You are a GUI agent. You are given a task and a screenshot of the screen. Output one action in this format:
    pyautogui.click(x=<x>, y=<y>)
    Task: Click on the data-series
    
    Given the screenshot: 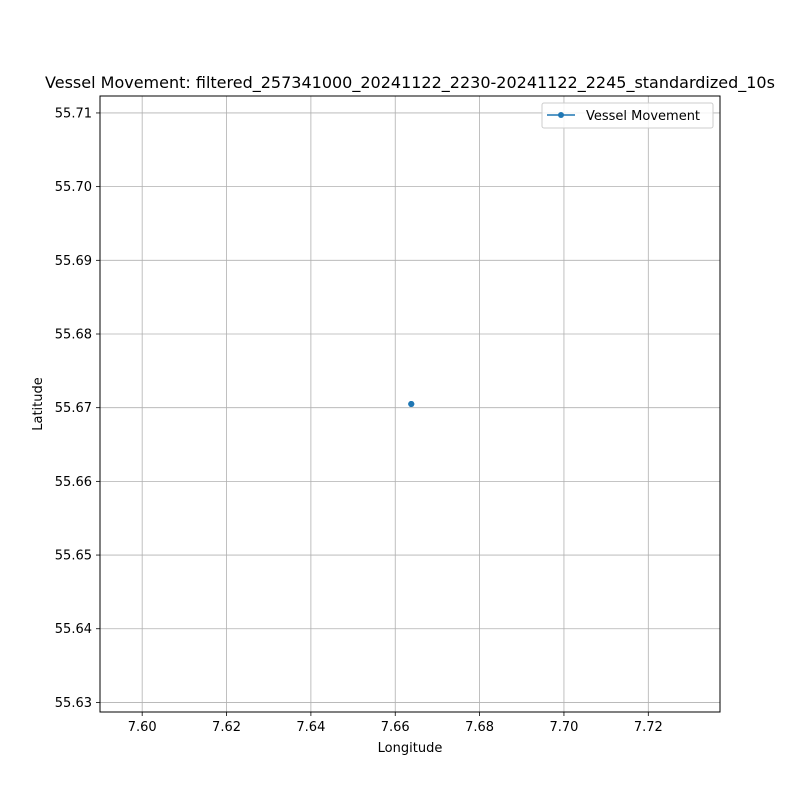 What is the action you would take?
    pyautogui.click(x=411, y=404)
    